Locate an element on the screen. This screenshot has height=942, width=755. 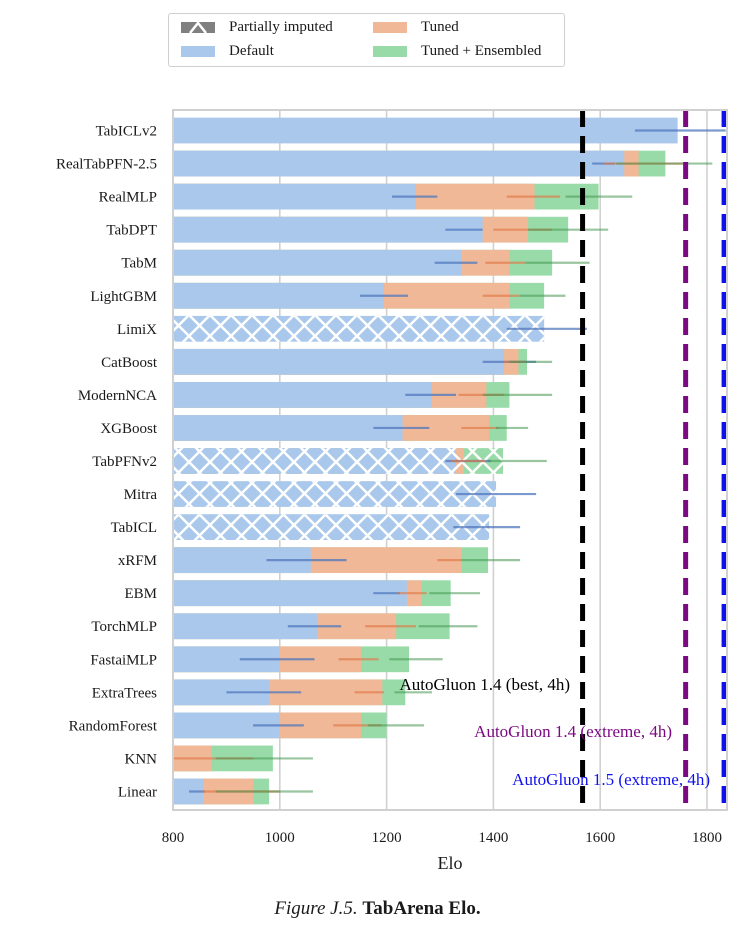
category-label: TabDPT is located at coordinates (131, 231).